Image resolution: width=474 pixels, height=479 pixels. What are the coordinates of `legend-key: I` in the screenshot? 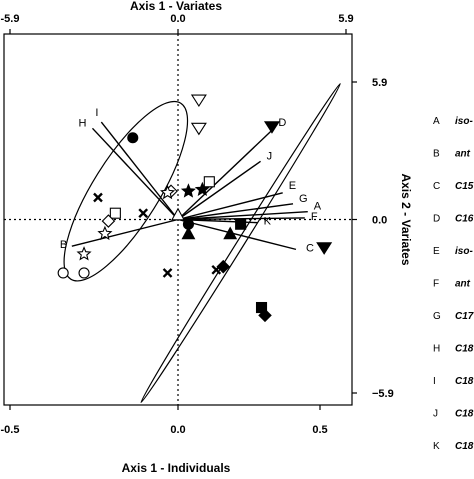 It's located at (434, 381).